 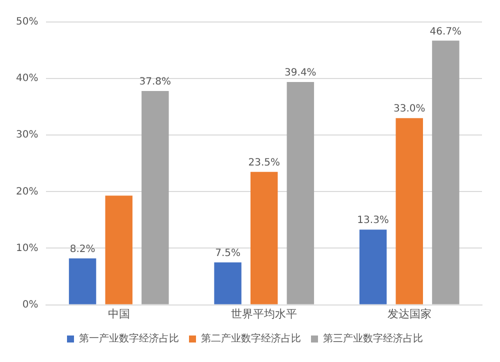 What do you see at coordinates (27, 192) in the screenshot?
I see `y-tick-label: 20%` at bounding box center [27, 192].